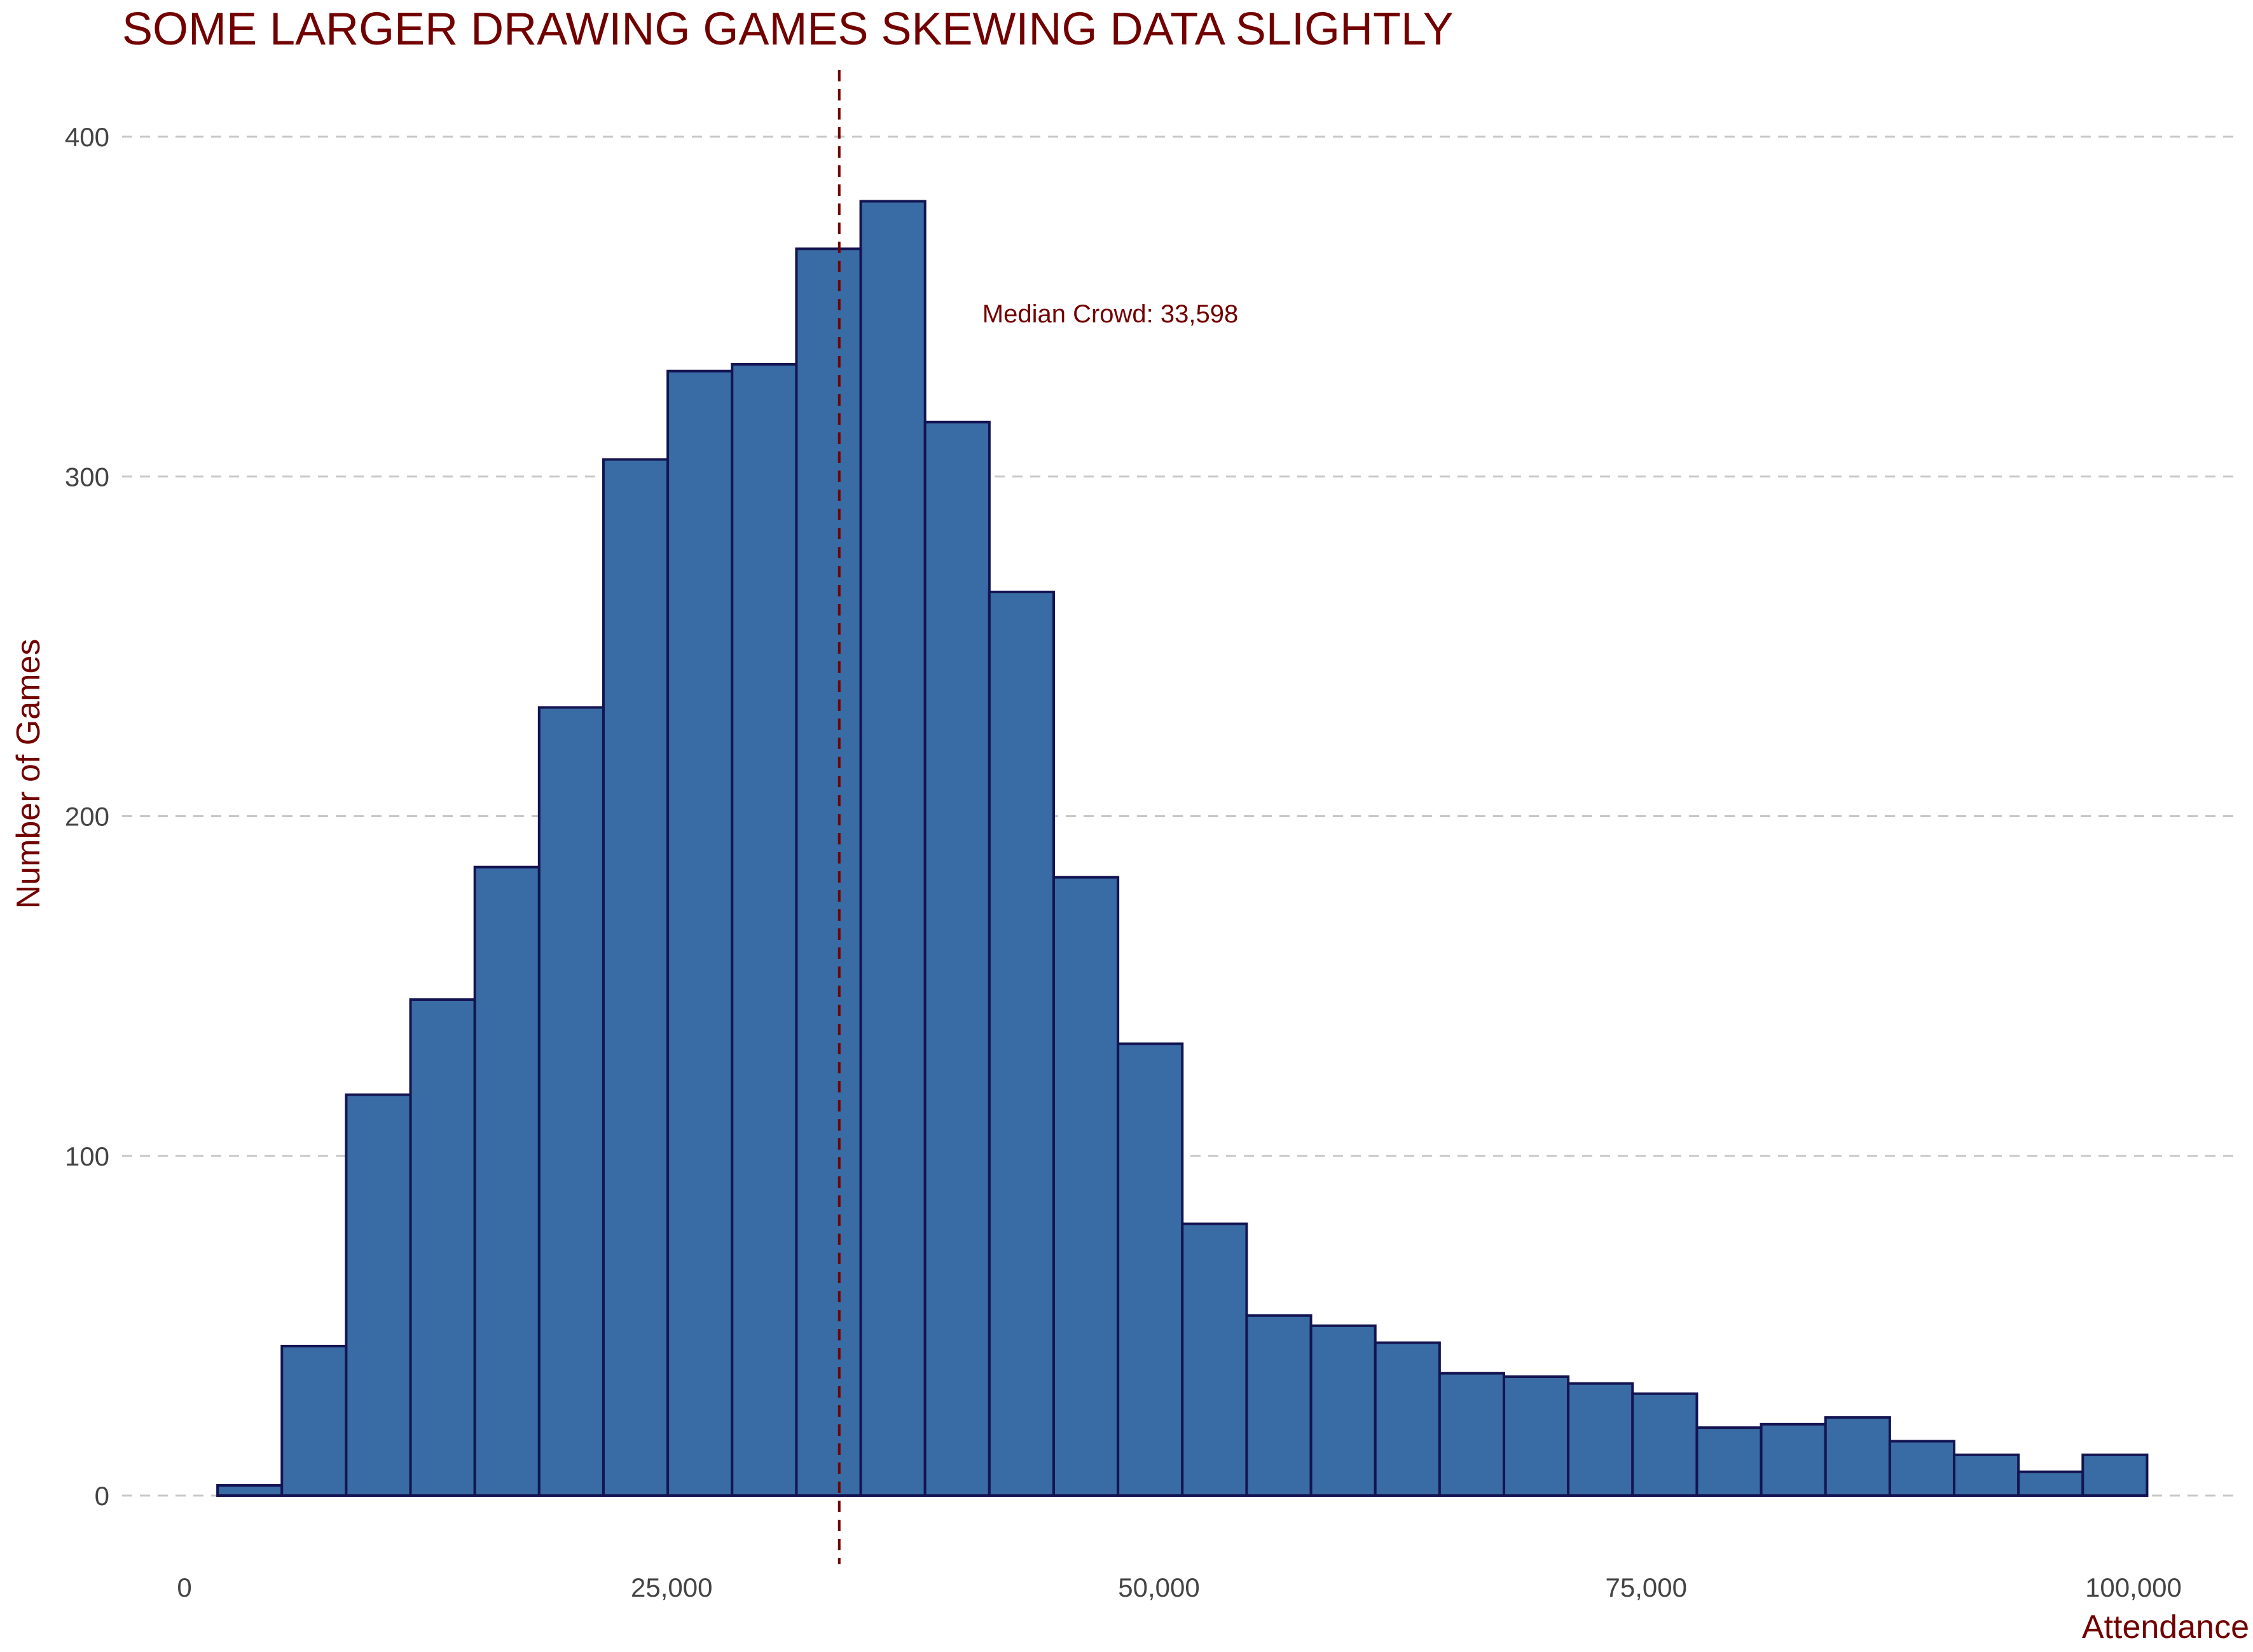  Describe the element at coordinates (1110, 314) in the screenshot. I see `median-label: Median Crowd: 33,598` at that location.